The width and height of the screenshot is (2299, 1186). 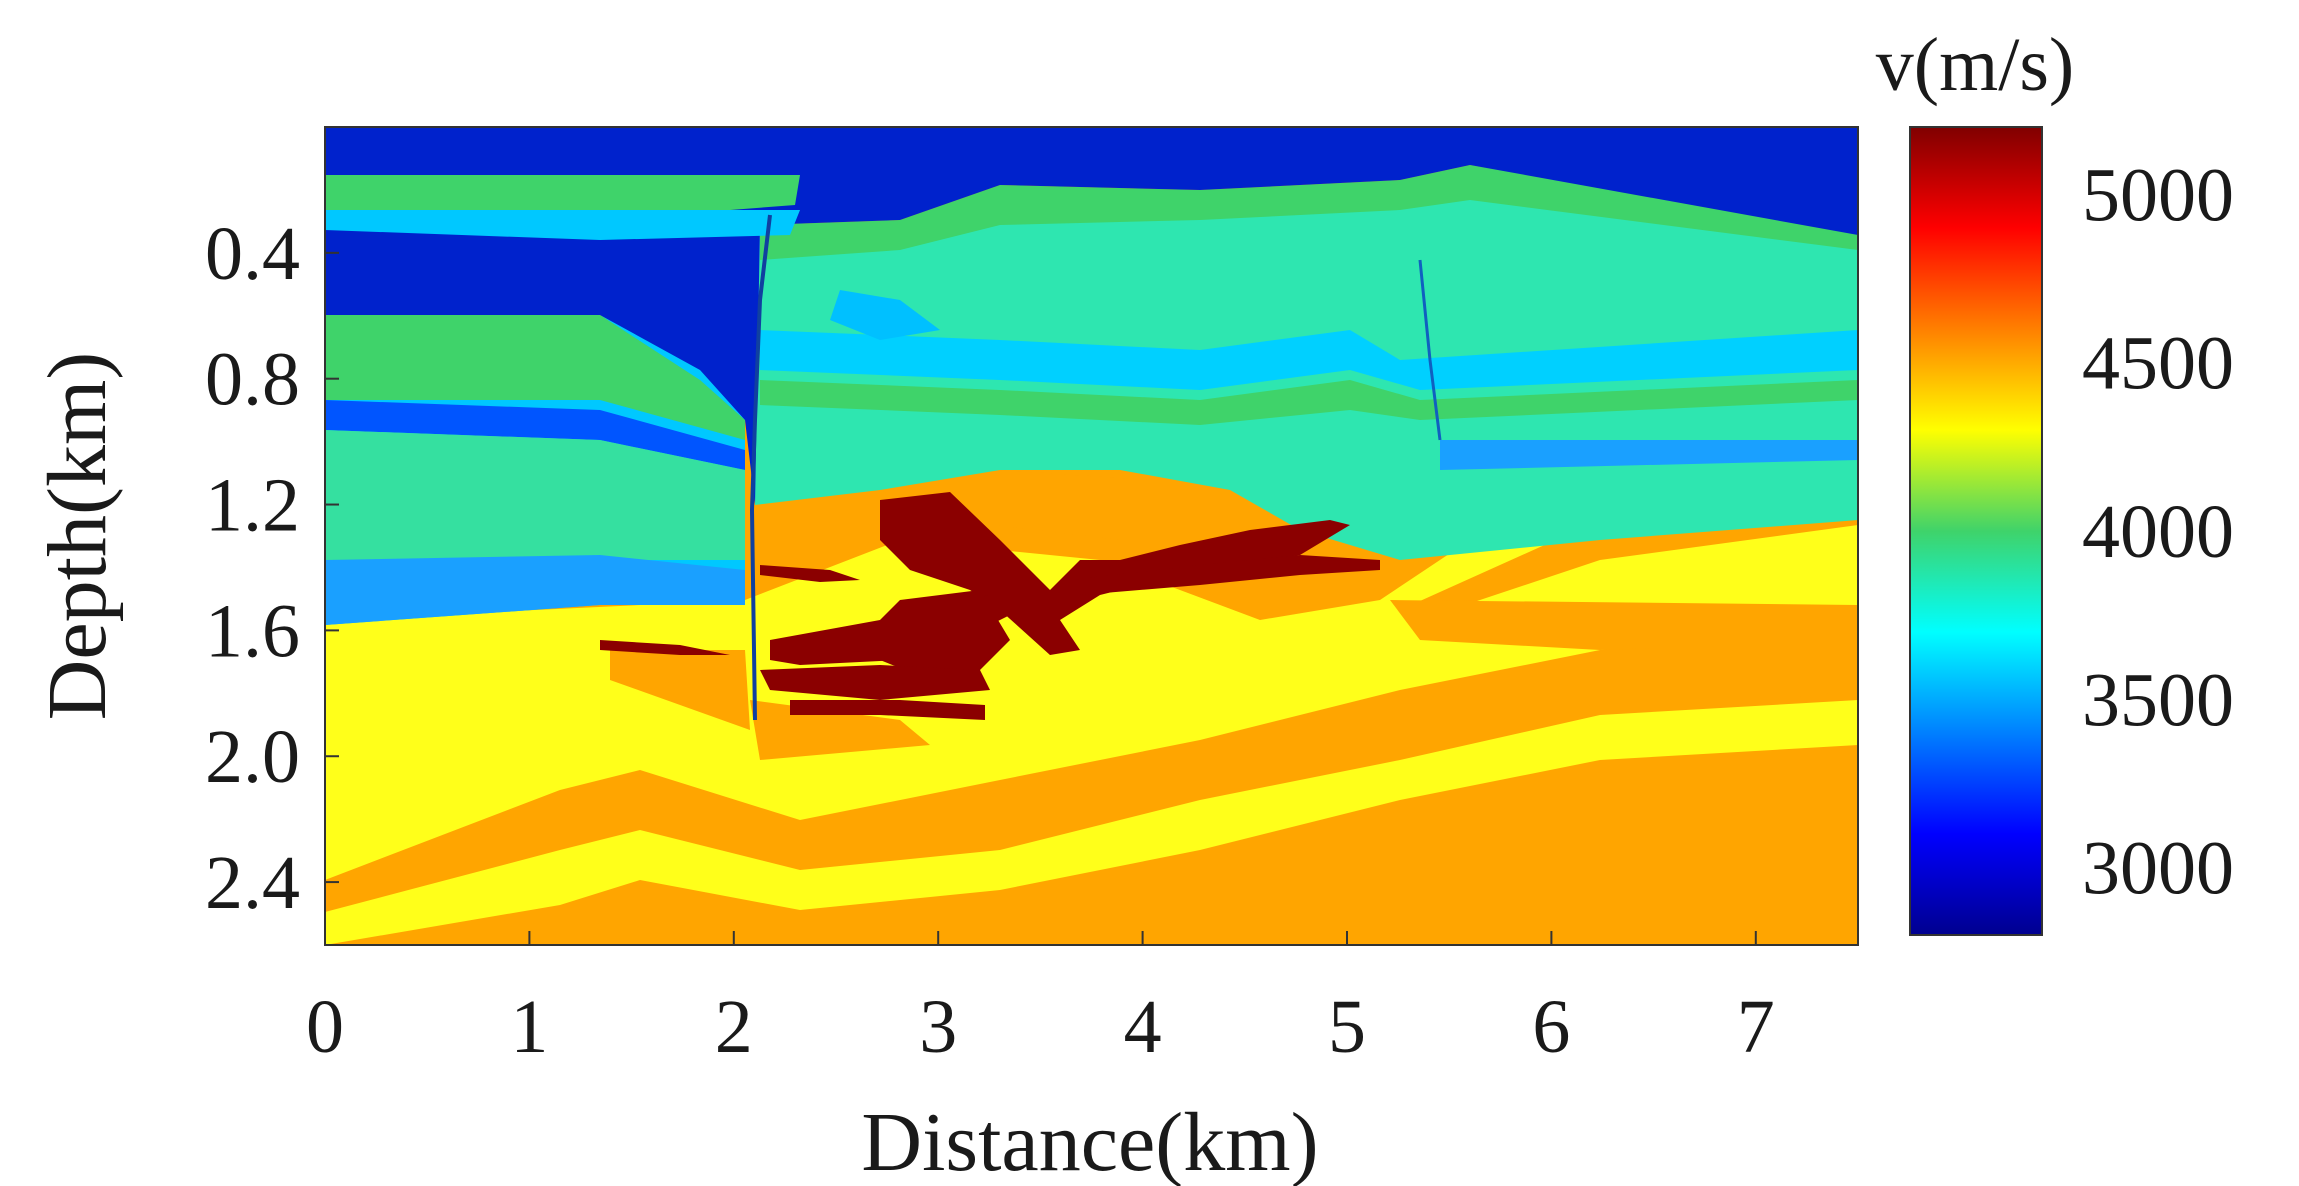 I want to click on x-tick-label: 7, so click(x=1756, y=1027).